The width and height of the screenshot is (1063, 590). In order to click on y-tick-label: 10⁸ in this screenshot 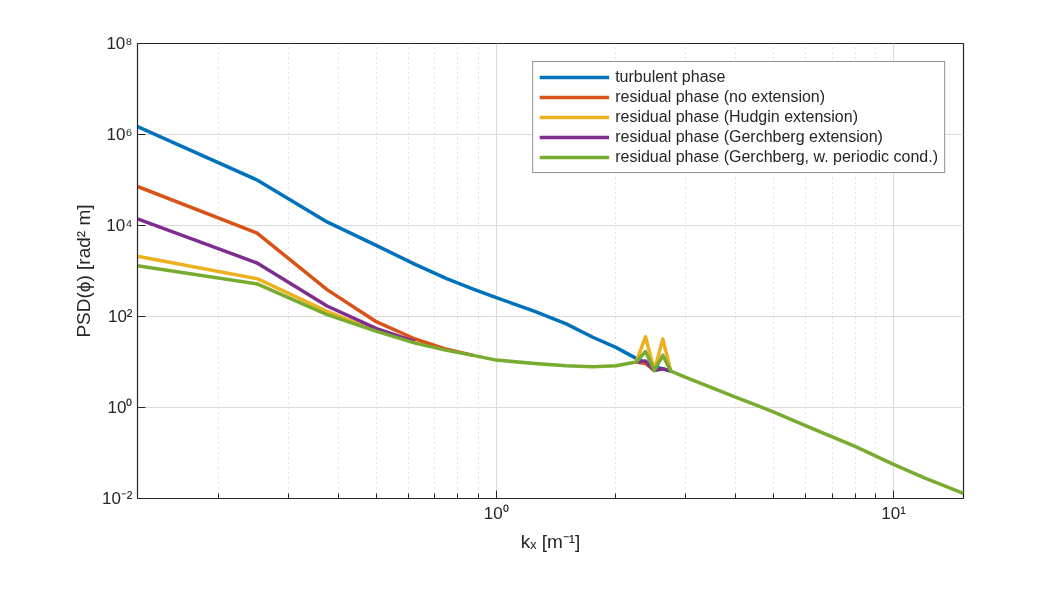, I will do `click(119, 43)`.